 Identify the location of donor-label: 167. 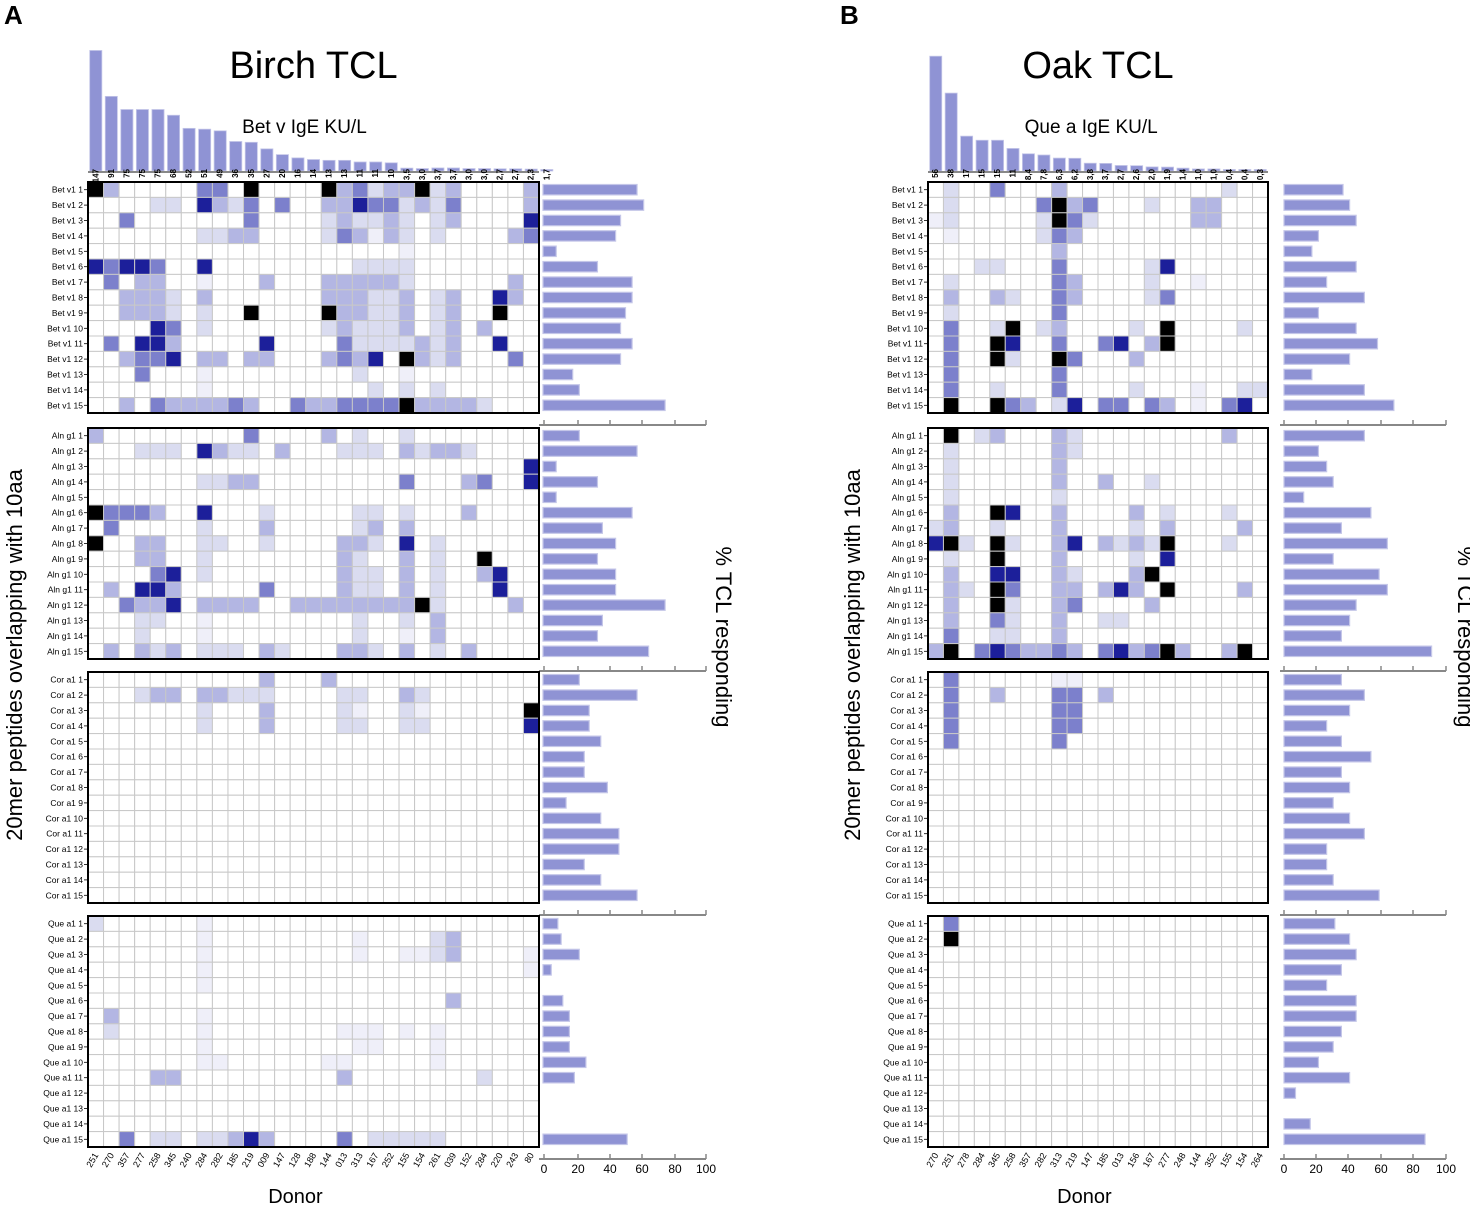
(372, 1160).